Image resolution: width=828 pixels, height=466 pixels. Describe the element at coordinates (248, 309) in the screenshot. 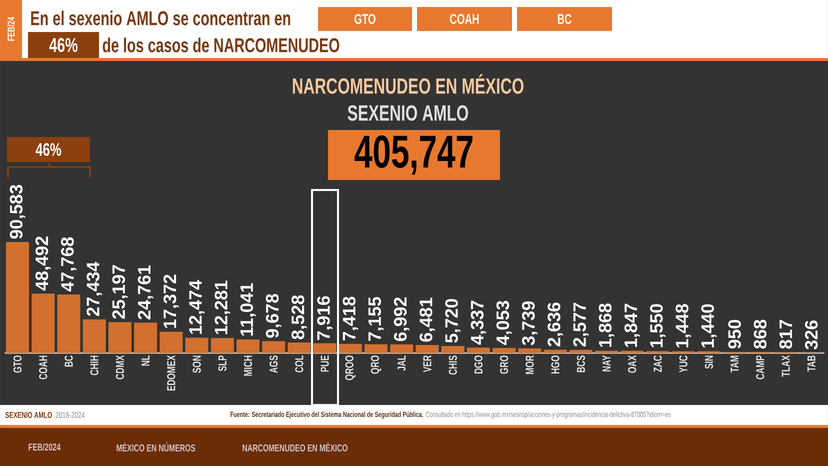

I see `data-label: 11,041` at that location.